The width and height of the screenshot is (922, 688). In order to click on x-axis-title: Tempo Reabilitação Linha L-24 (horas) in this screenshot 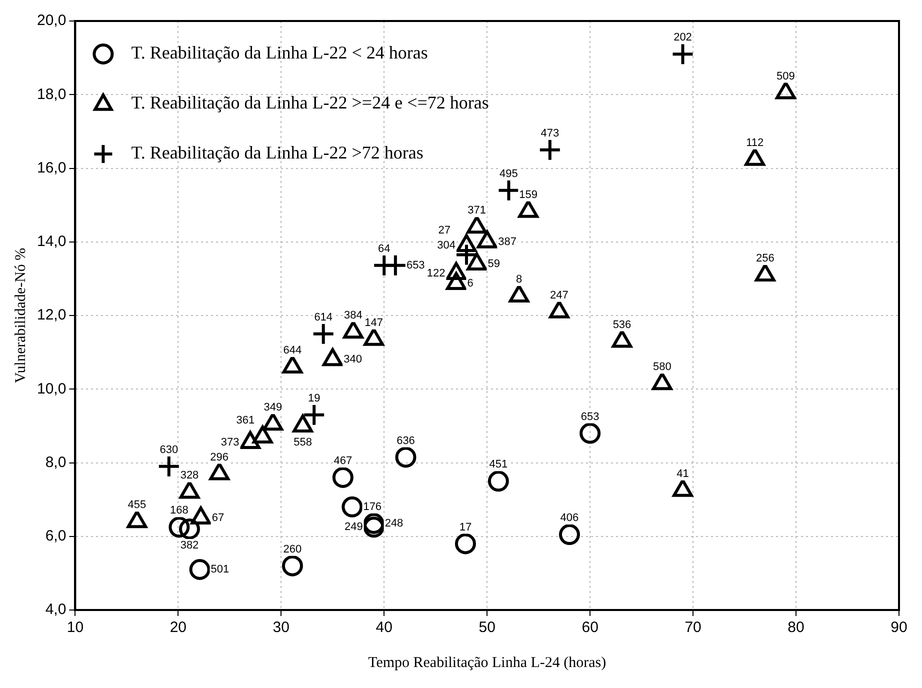, I will do `click(487, 662)`.